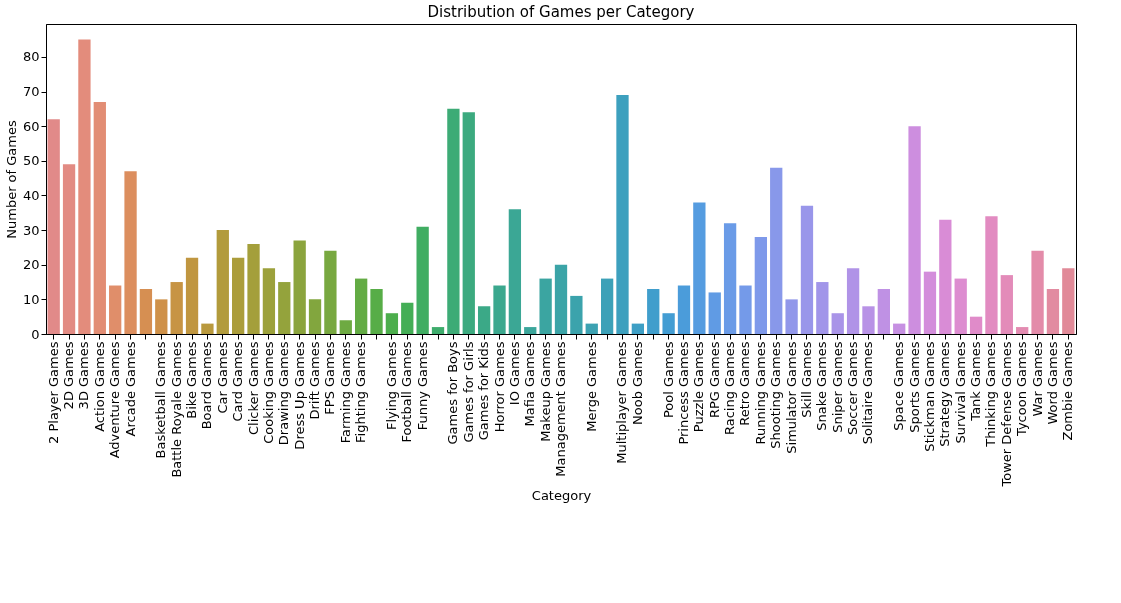 The image size is (1121, 603). What do you see at coordinates (1037, 379) in the screenshot?
I see `x-tick-label: War Games` at bounding box center [1037, 379].